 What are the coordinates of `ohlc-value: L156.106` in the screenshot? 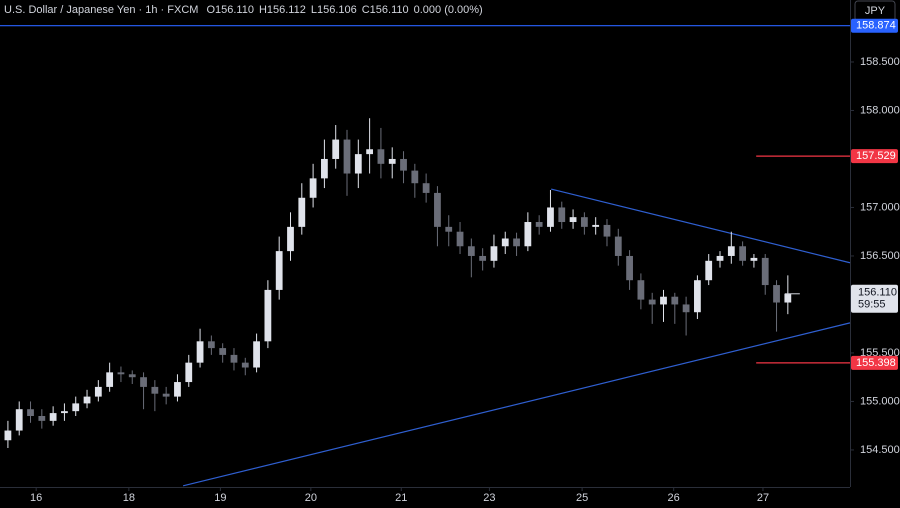 It's located at (334, 10).